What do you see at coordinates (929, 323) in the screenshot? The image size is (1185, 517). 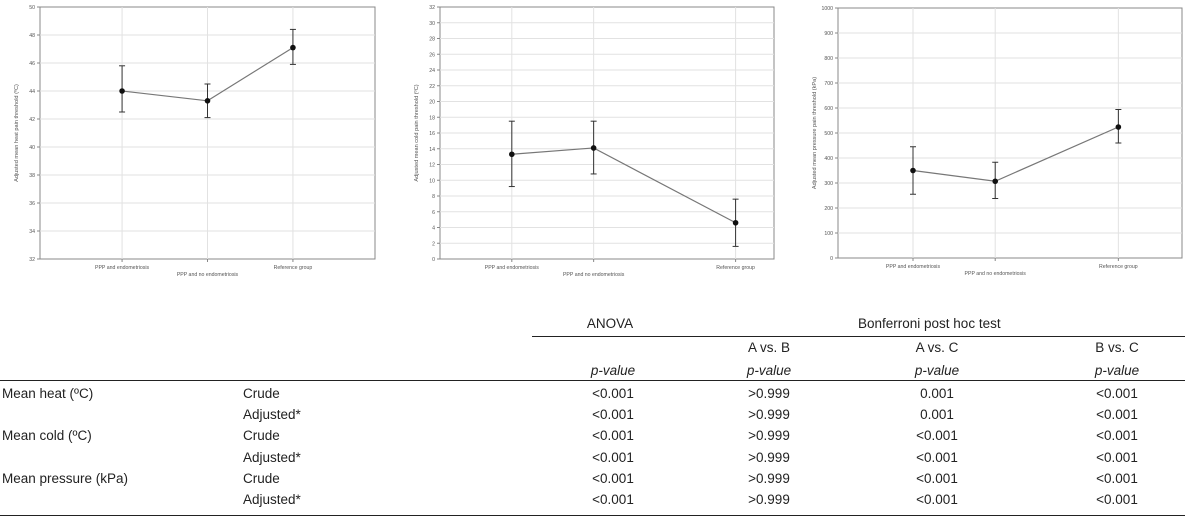 I see `posthoc-header: Bonferroni post hoc test` at bounding box center [929, 323].